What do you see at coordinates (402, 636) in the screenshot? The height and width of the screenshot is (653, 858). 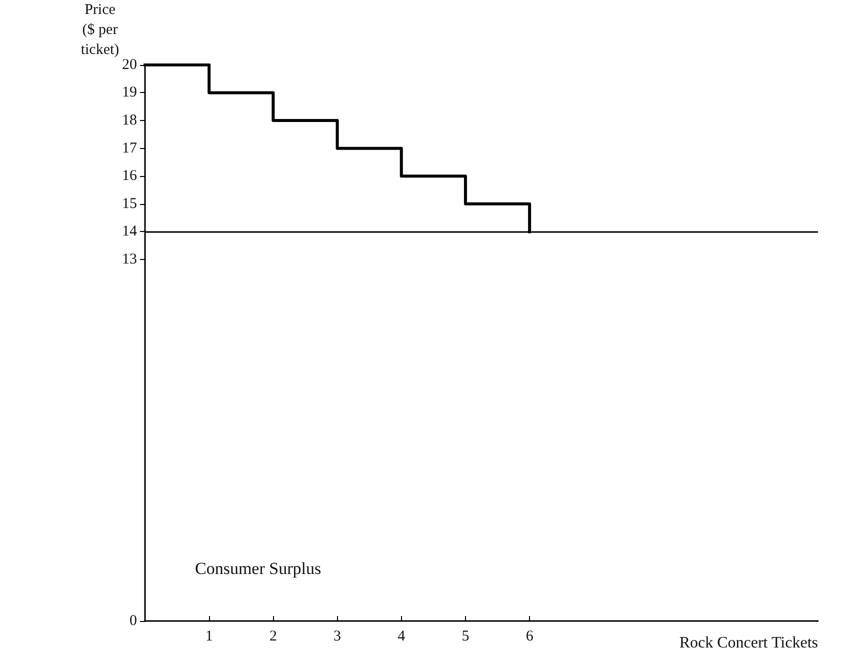 I see `x-tick-label: 4` at bounding box center [402, 636].